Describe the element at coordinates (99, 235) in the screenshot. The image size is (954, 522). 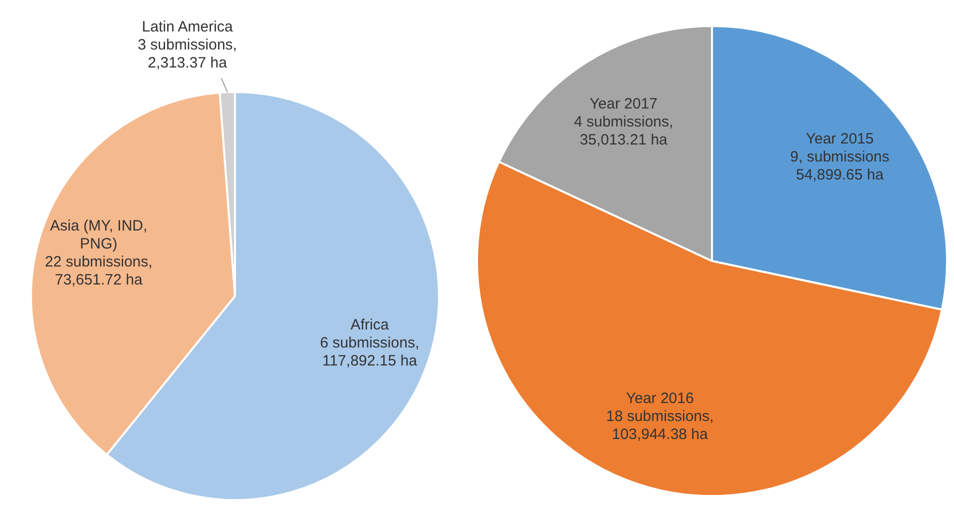
I see `slice-label: Asia (MY, IND, PNG)` at that location.